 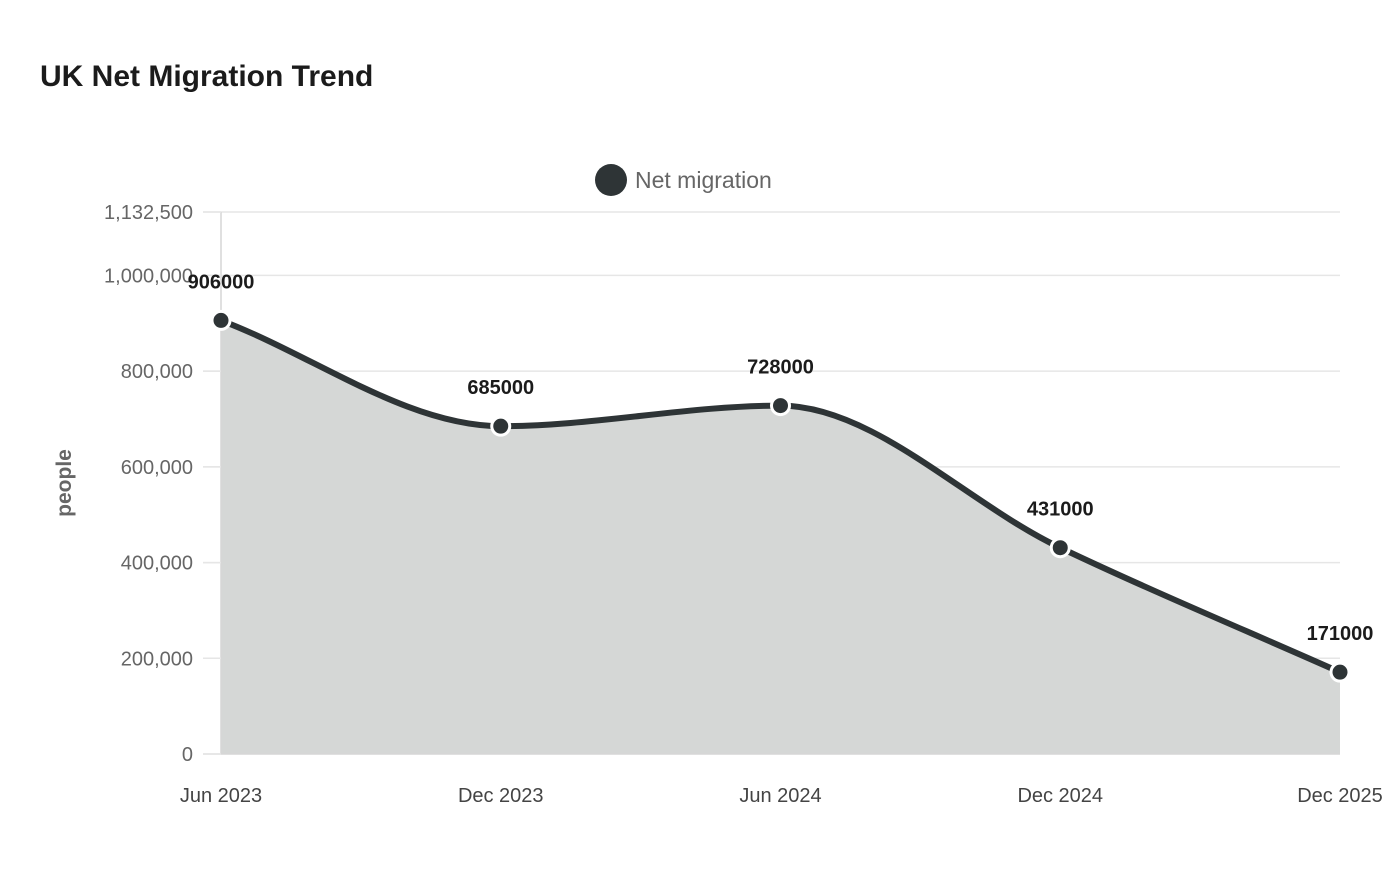 I want to click on legend-label: Net migration, so click(x=703, y=180).